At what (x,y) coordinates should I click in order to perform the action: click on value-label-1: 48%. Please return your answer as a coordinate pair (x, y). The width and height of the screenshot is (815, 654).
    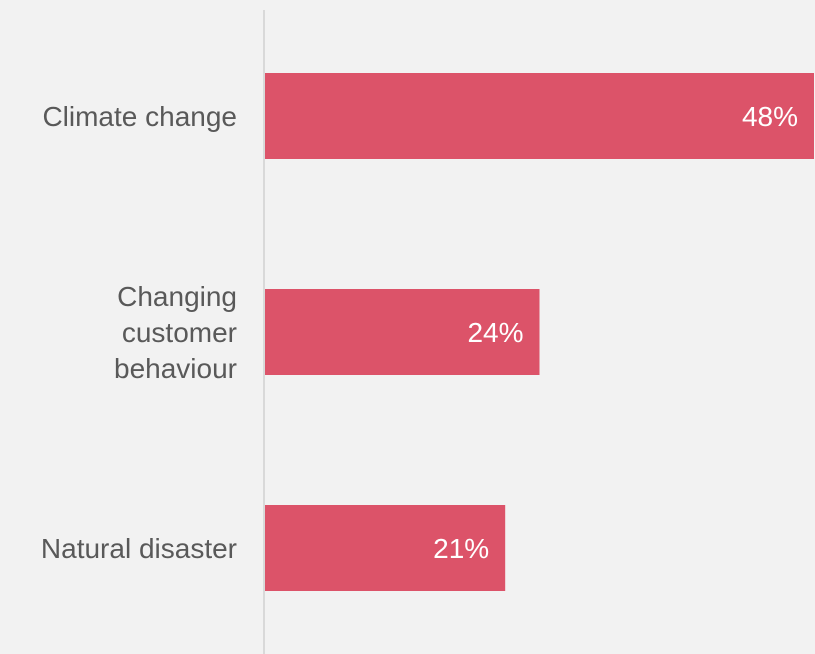
    Looking at the image, I should click on (770, 116).